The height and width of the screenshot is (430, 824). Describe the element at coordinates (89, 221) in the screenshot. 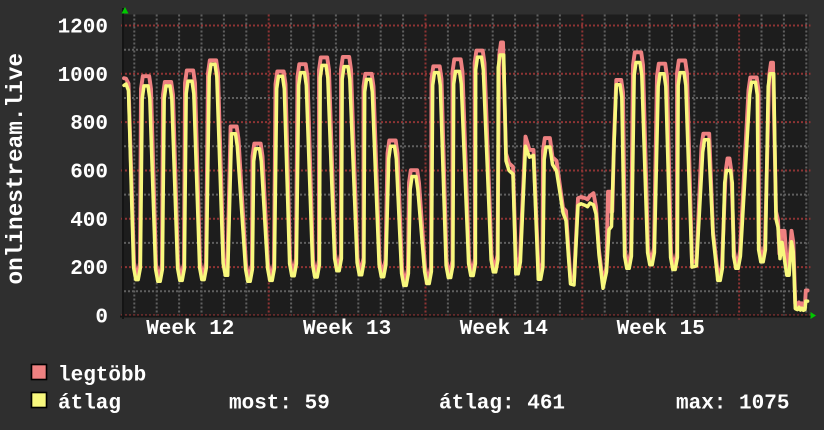

I see `svg-text: 400` at that location.